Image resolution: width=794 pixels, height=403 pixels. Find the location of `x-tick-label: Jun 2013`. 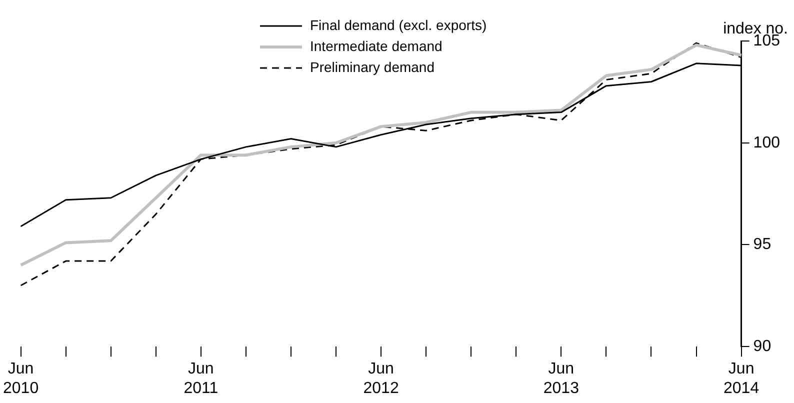

x-tick-label: Jun 2013 is located at coordinates (561, 378).